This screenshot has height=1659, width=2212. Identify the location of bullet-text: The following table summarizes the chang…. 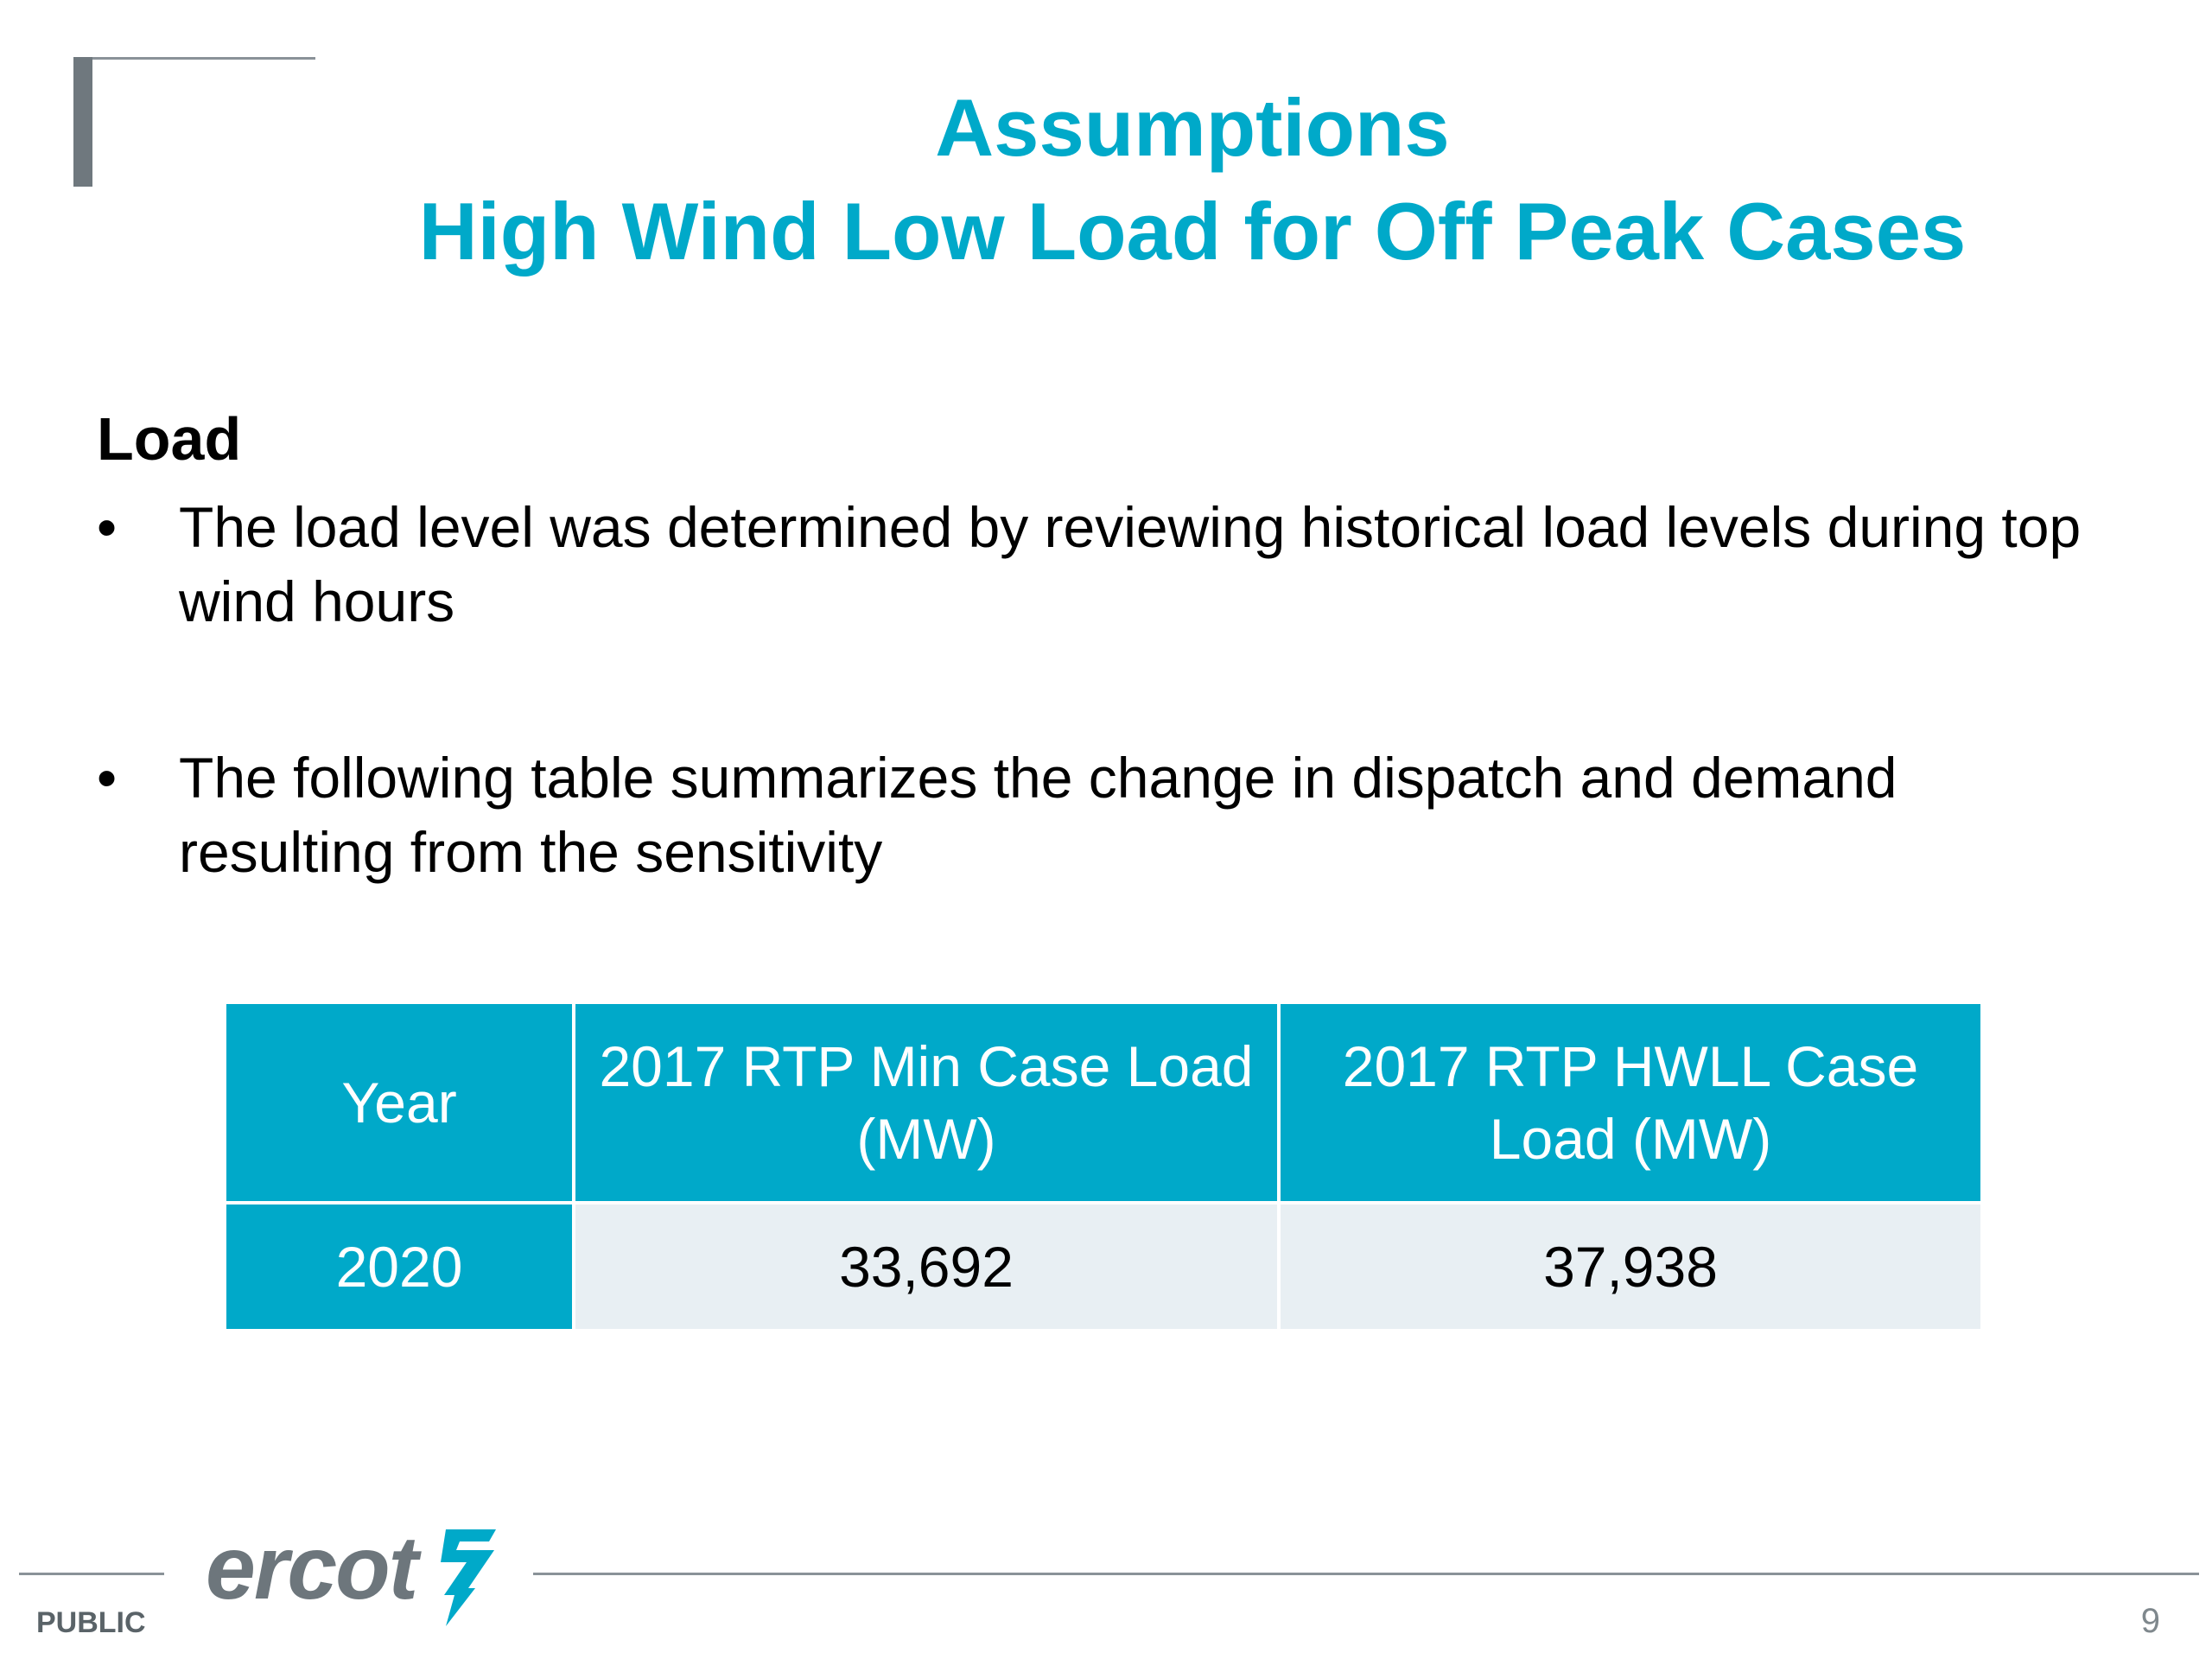
(1038, 815).